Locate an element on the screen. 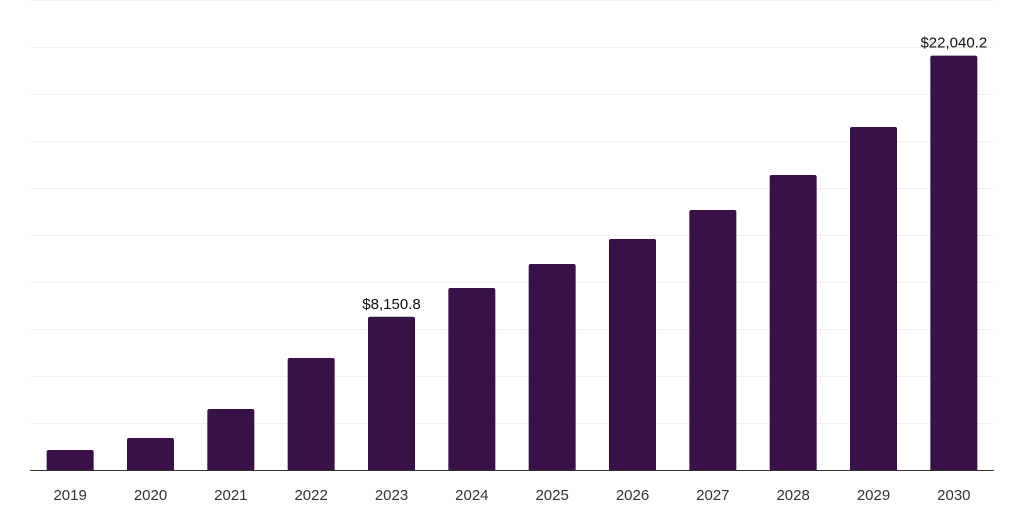  x-tick-label: 2028 is located at coordinates (792, 495).